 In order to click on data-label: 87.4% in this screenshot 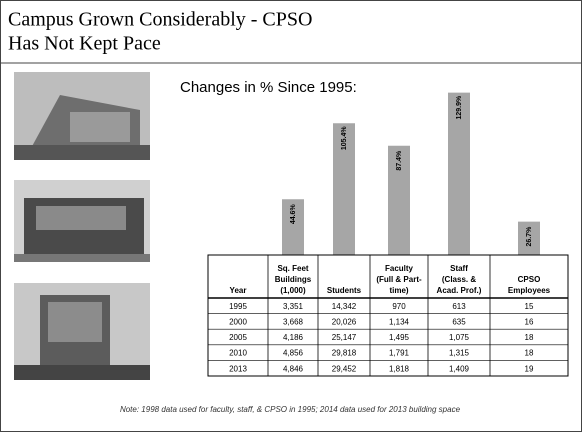, I will do `click(399, 160)`.